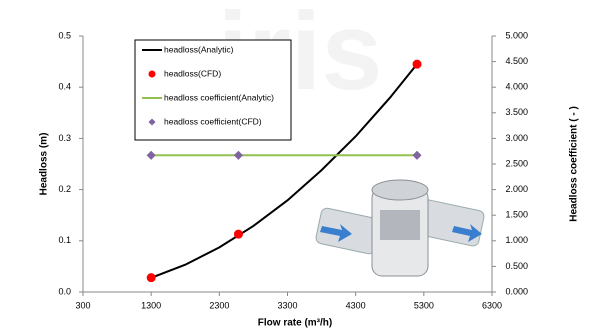 The height and width of the screenshot is (334, 602). I want to click on y2-tick-label: 1.500, so click(516, 215).